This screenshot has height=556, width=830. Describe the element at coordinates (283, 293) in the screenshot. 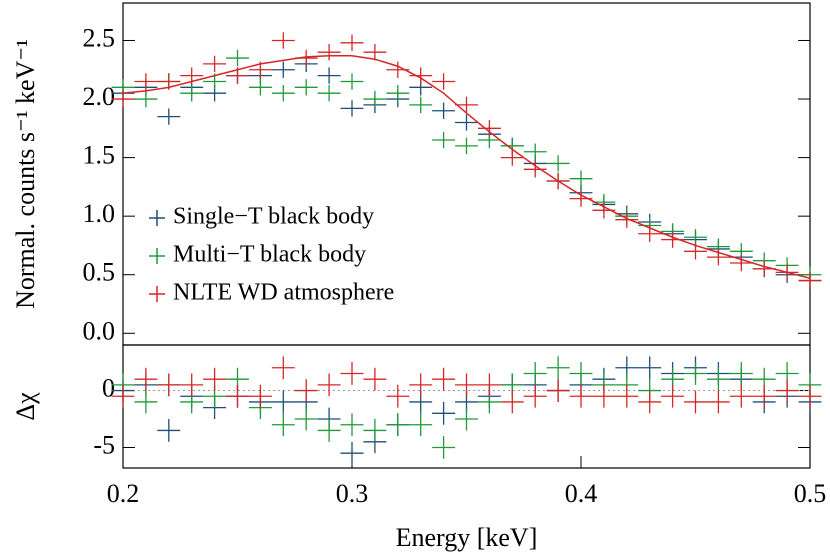

I see `legend-label: NLTE WD atmosphere` at that location.